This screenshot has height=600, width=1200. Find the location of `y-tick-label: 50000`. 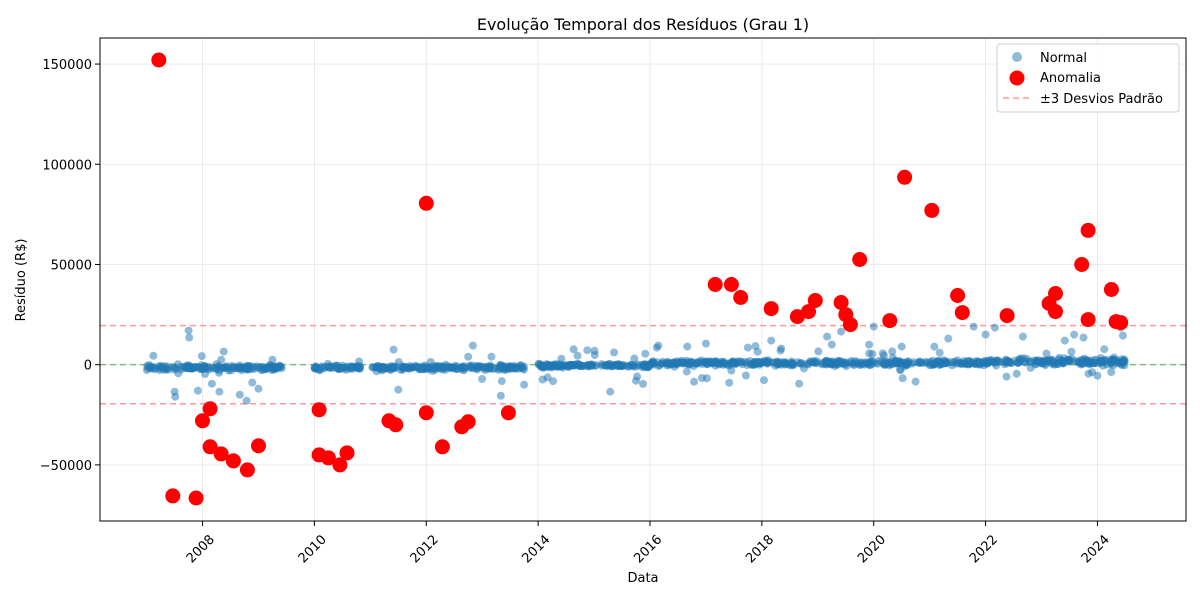

y-tick-label: 50000 is located at coordinates (71, 265).